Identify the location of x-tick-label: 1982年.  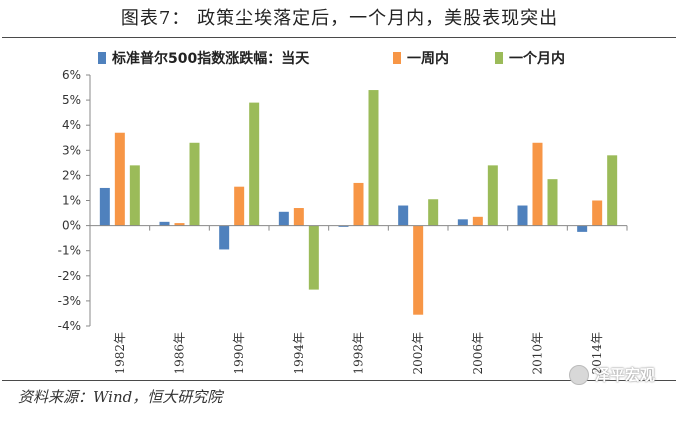
(120, 353).